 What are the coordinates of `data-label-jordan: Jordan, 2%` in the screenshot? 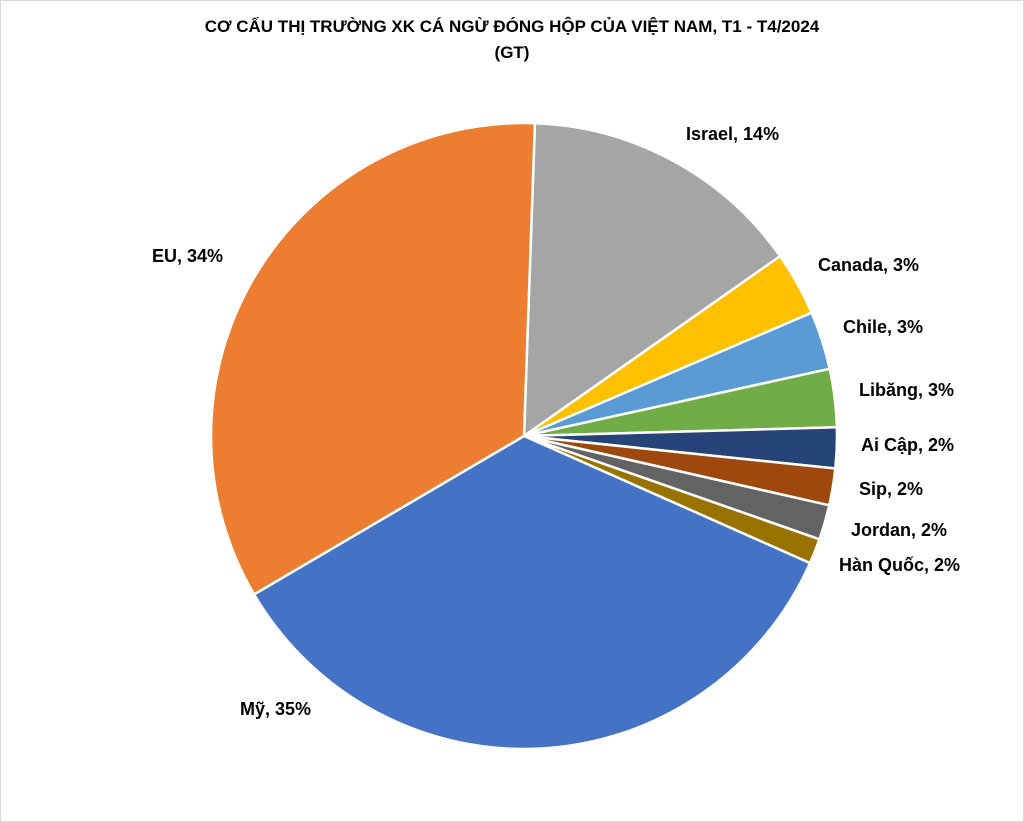 It's located at (899, 530).